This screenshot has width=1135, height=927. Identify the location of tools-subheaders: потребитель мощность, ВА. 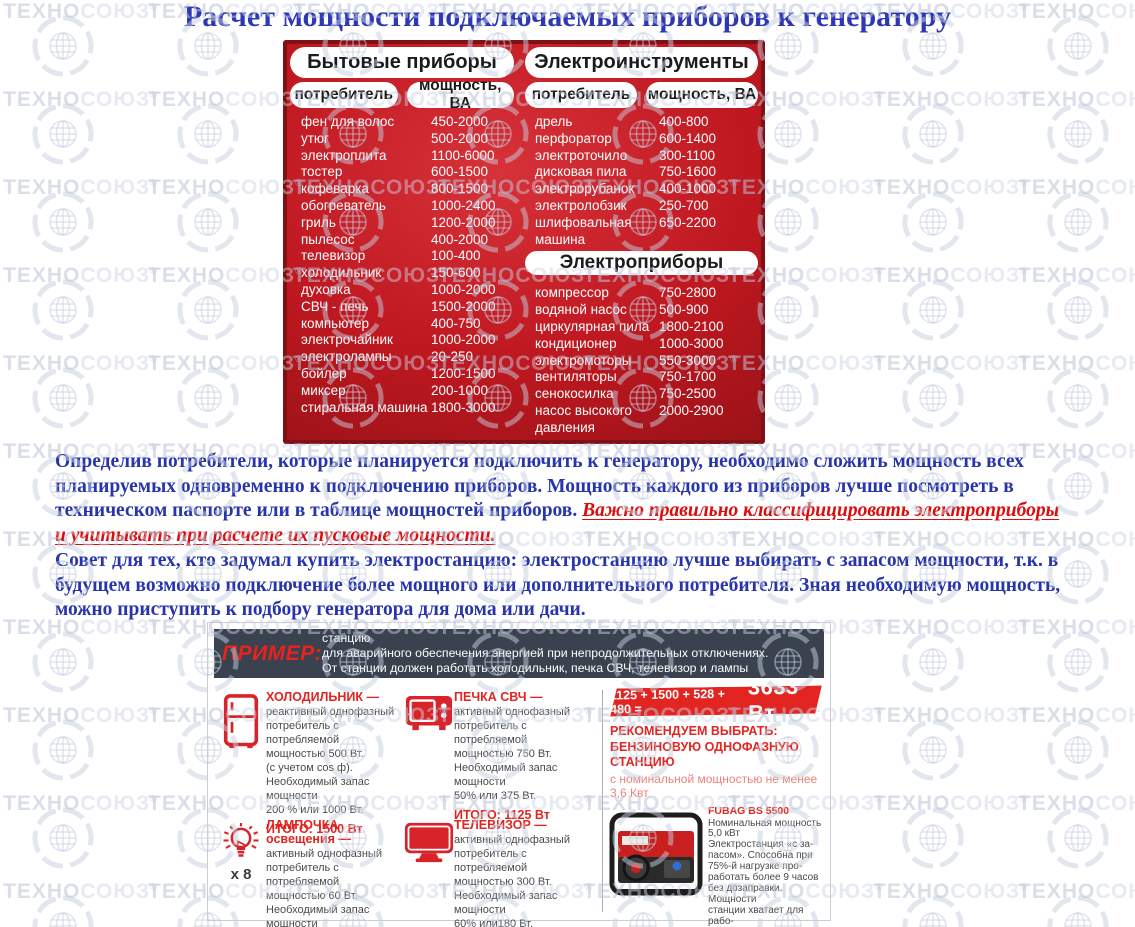
(641, 95).